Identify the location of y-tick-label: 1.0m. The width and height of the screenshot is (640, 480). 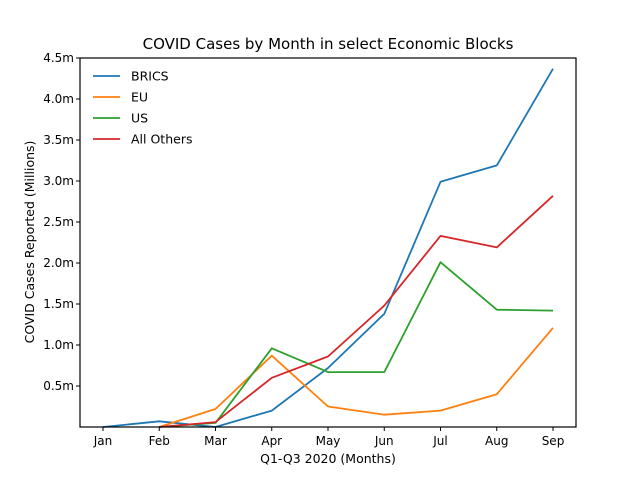
(58, 345).